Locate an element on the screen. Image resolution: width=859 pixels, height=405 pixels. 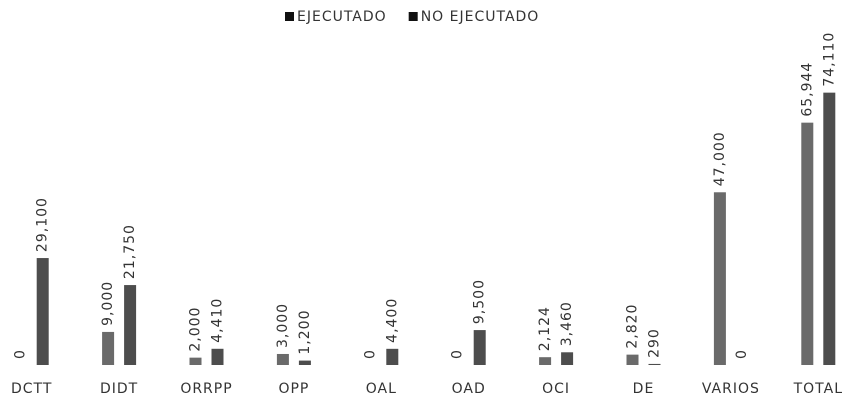
data-label: 290 is located at coordinates (655, 343).